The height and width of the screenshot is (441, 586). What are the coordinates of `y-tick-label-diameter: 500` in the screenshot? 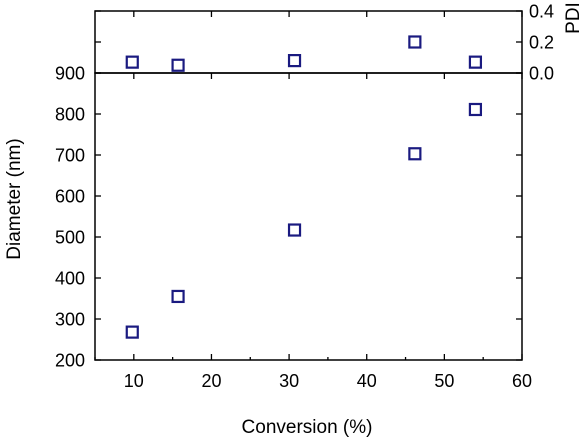 It's located at (70, 238).